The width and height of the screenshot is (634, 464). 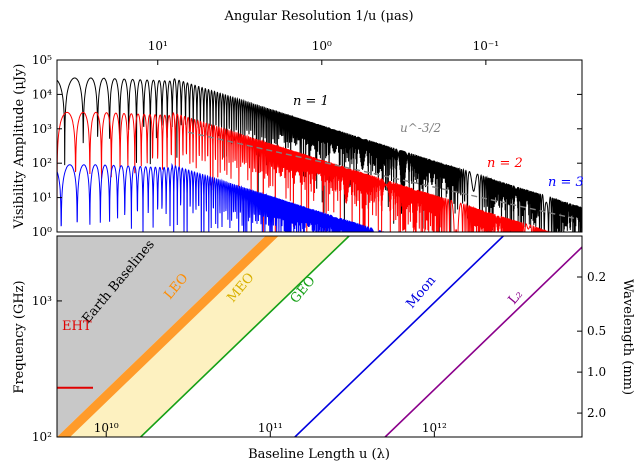 I want to click on angular-resolution-ticks: 10¹ 10⁰ 10⁻¹, so click(x=323, y=52).